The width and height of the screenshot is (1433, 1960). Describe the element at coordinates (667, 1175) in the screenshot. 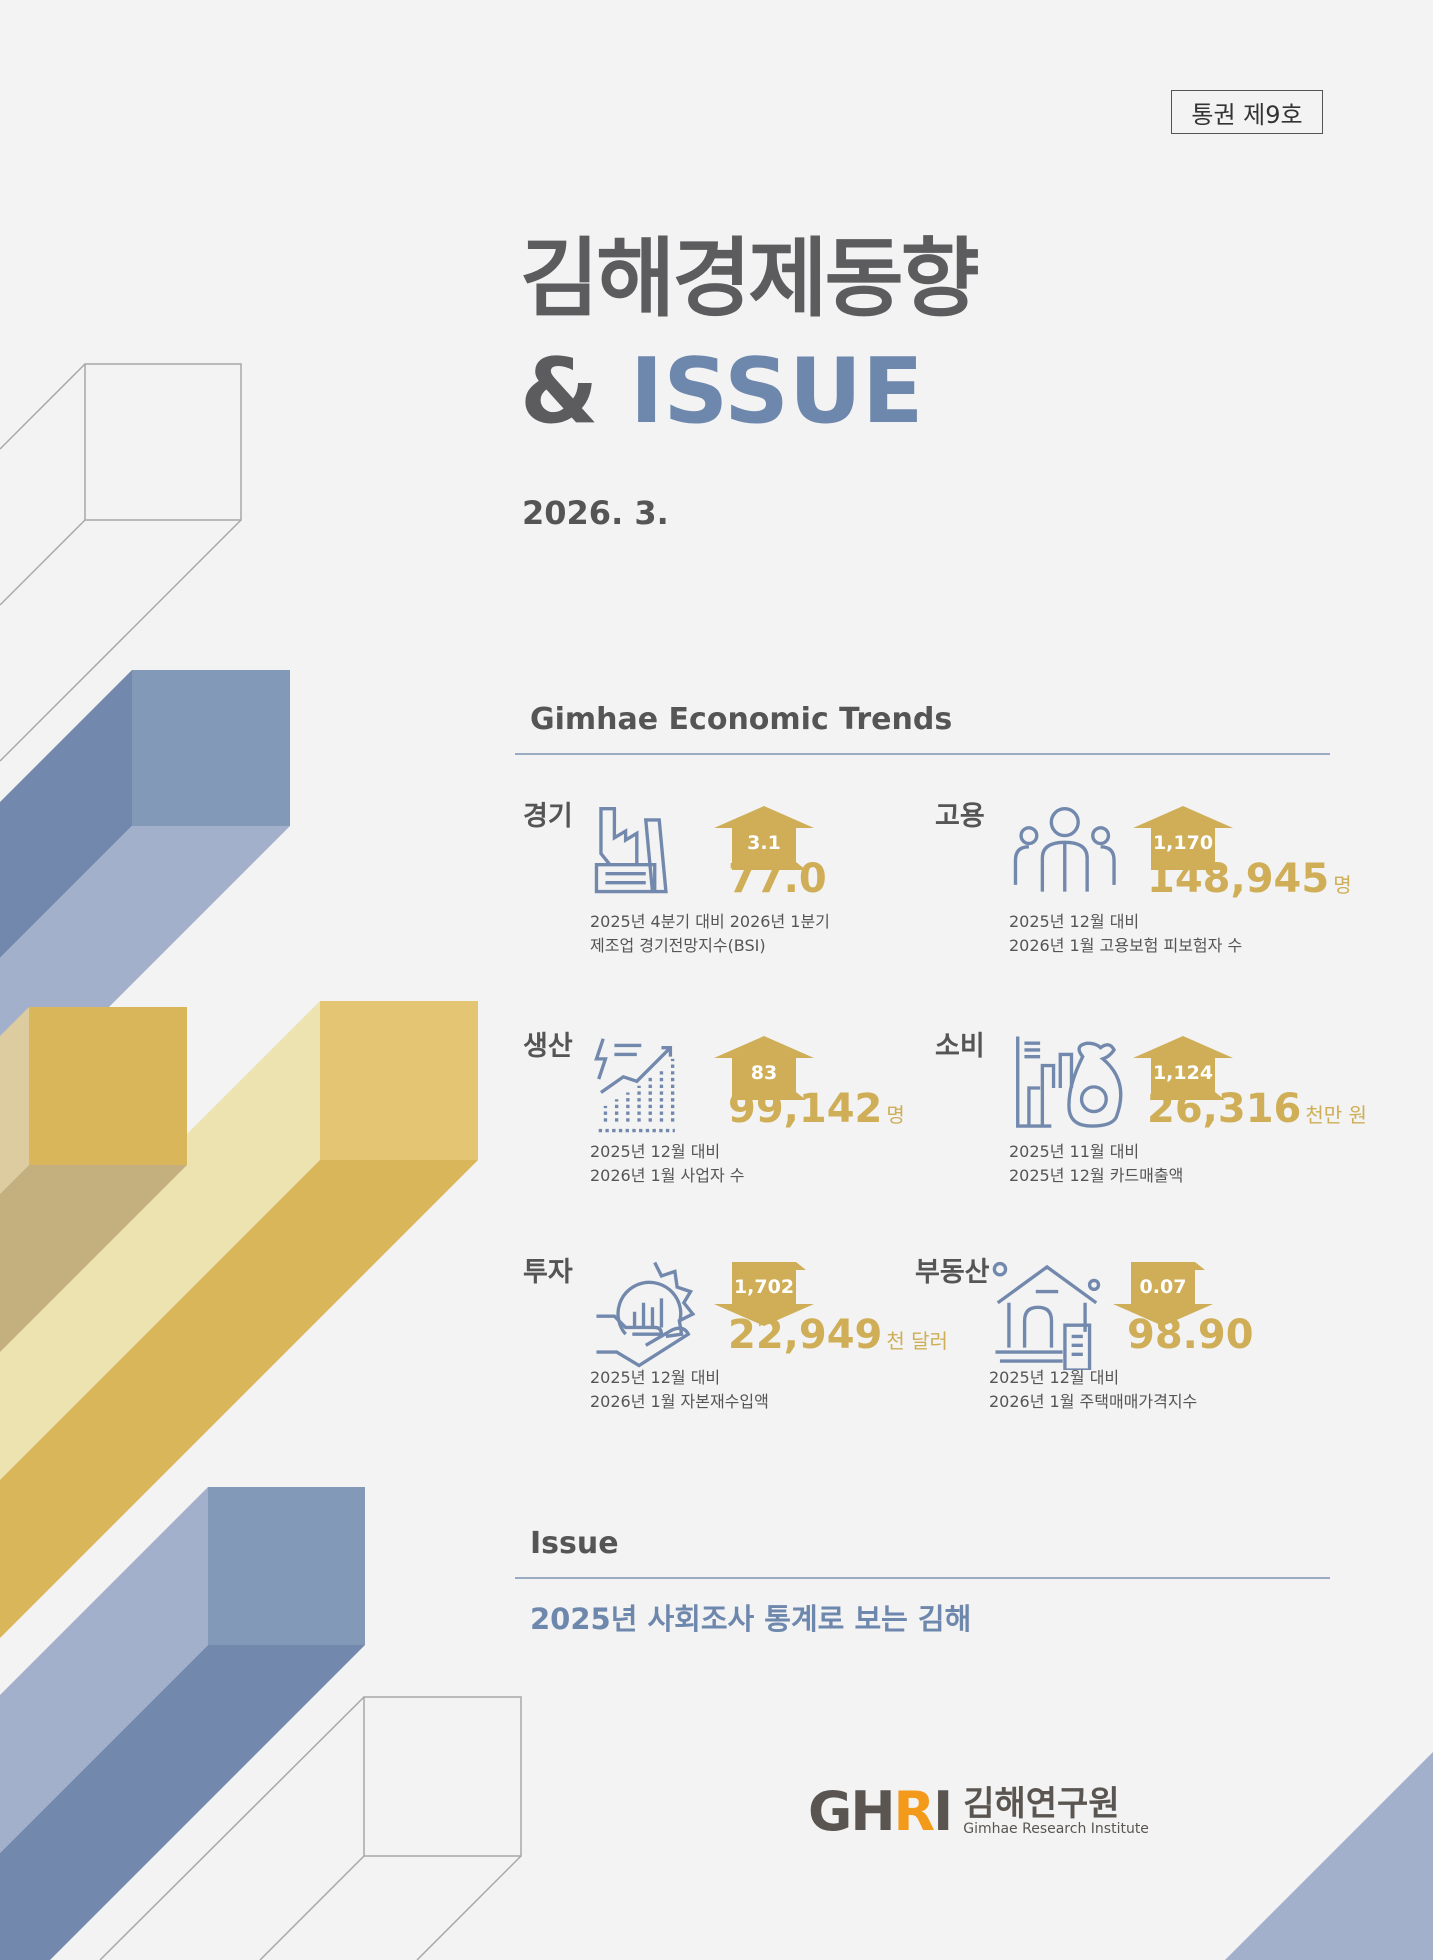

I see `desc-line: 2026년 1월 사업자 수` at that location.